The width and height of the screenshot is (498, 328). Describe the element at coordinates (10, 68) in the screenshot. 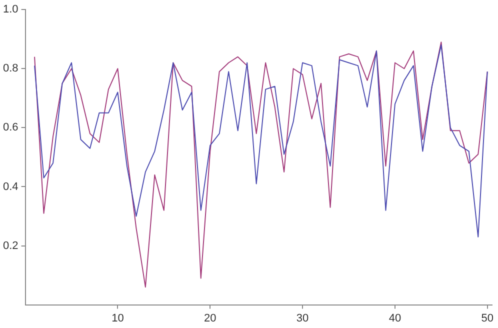

I see `y-tick-label: 0.8` at that location.